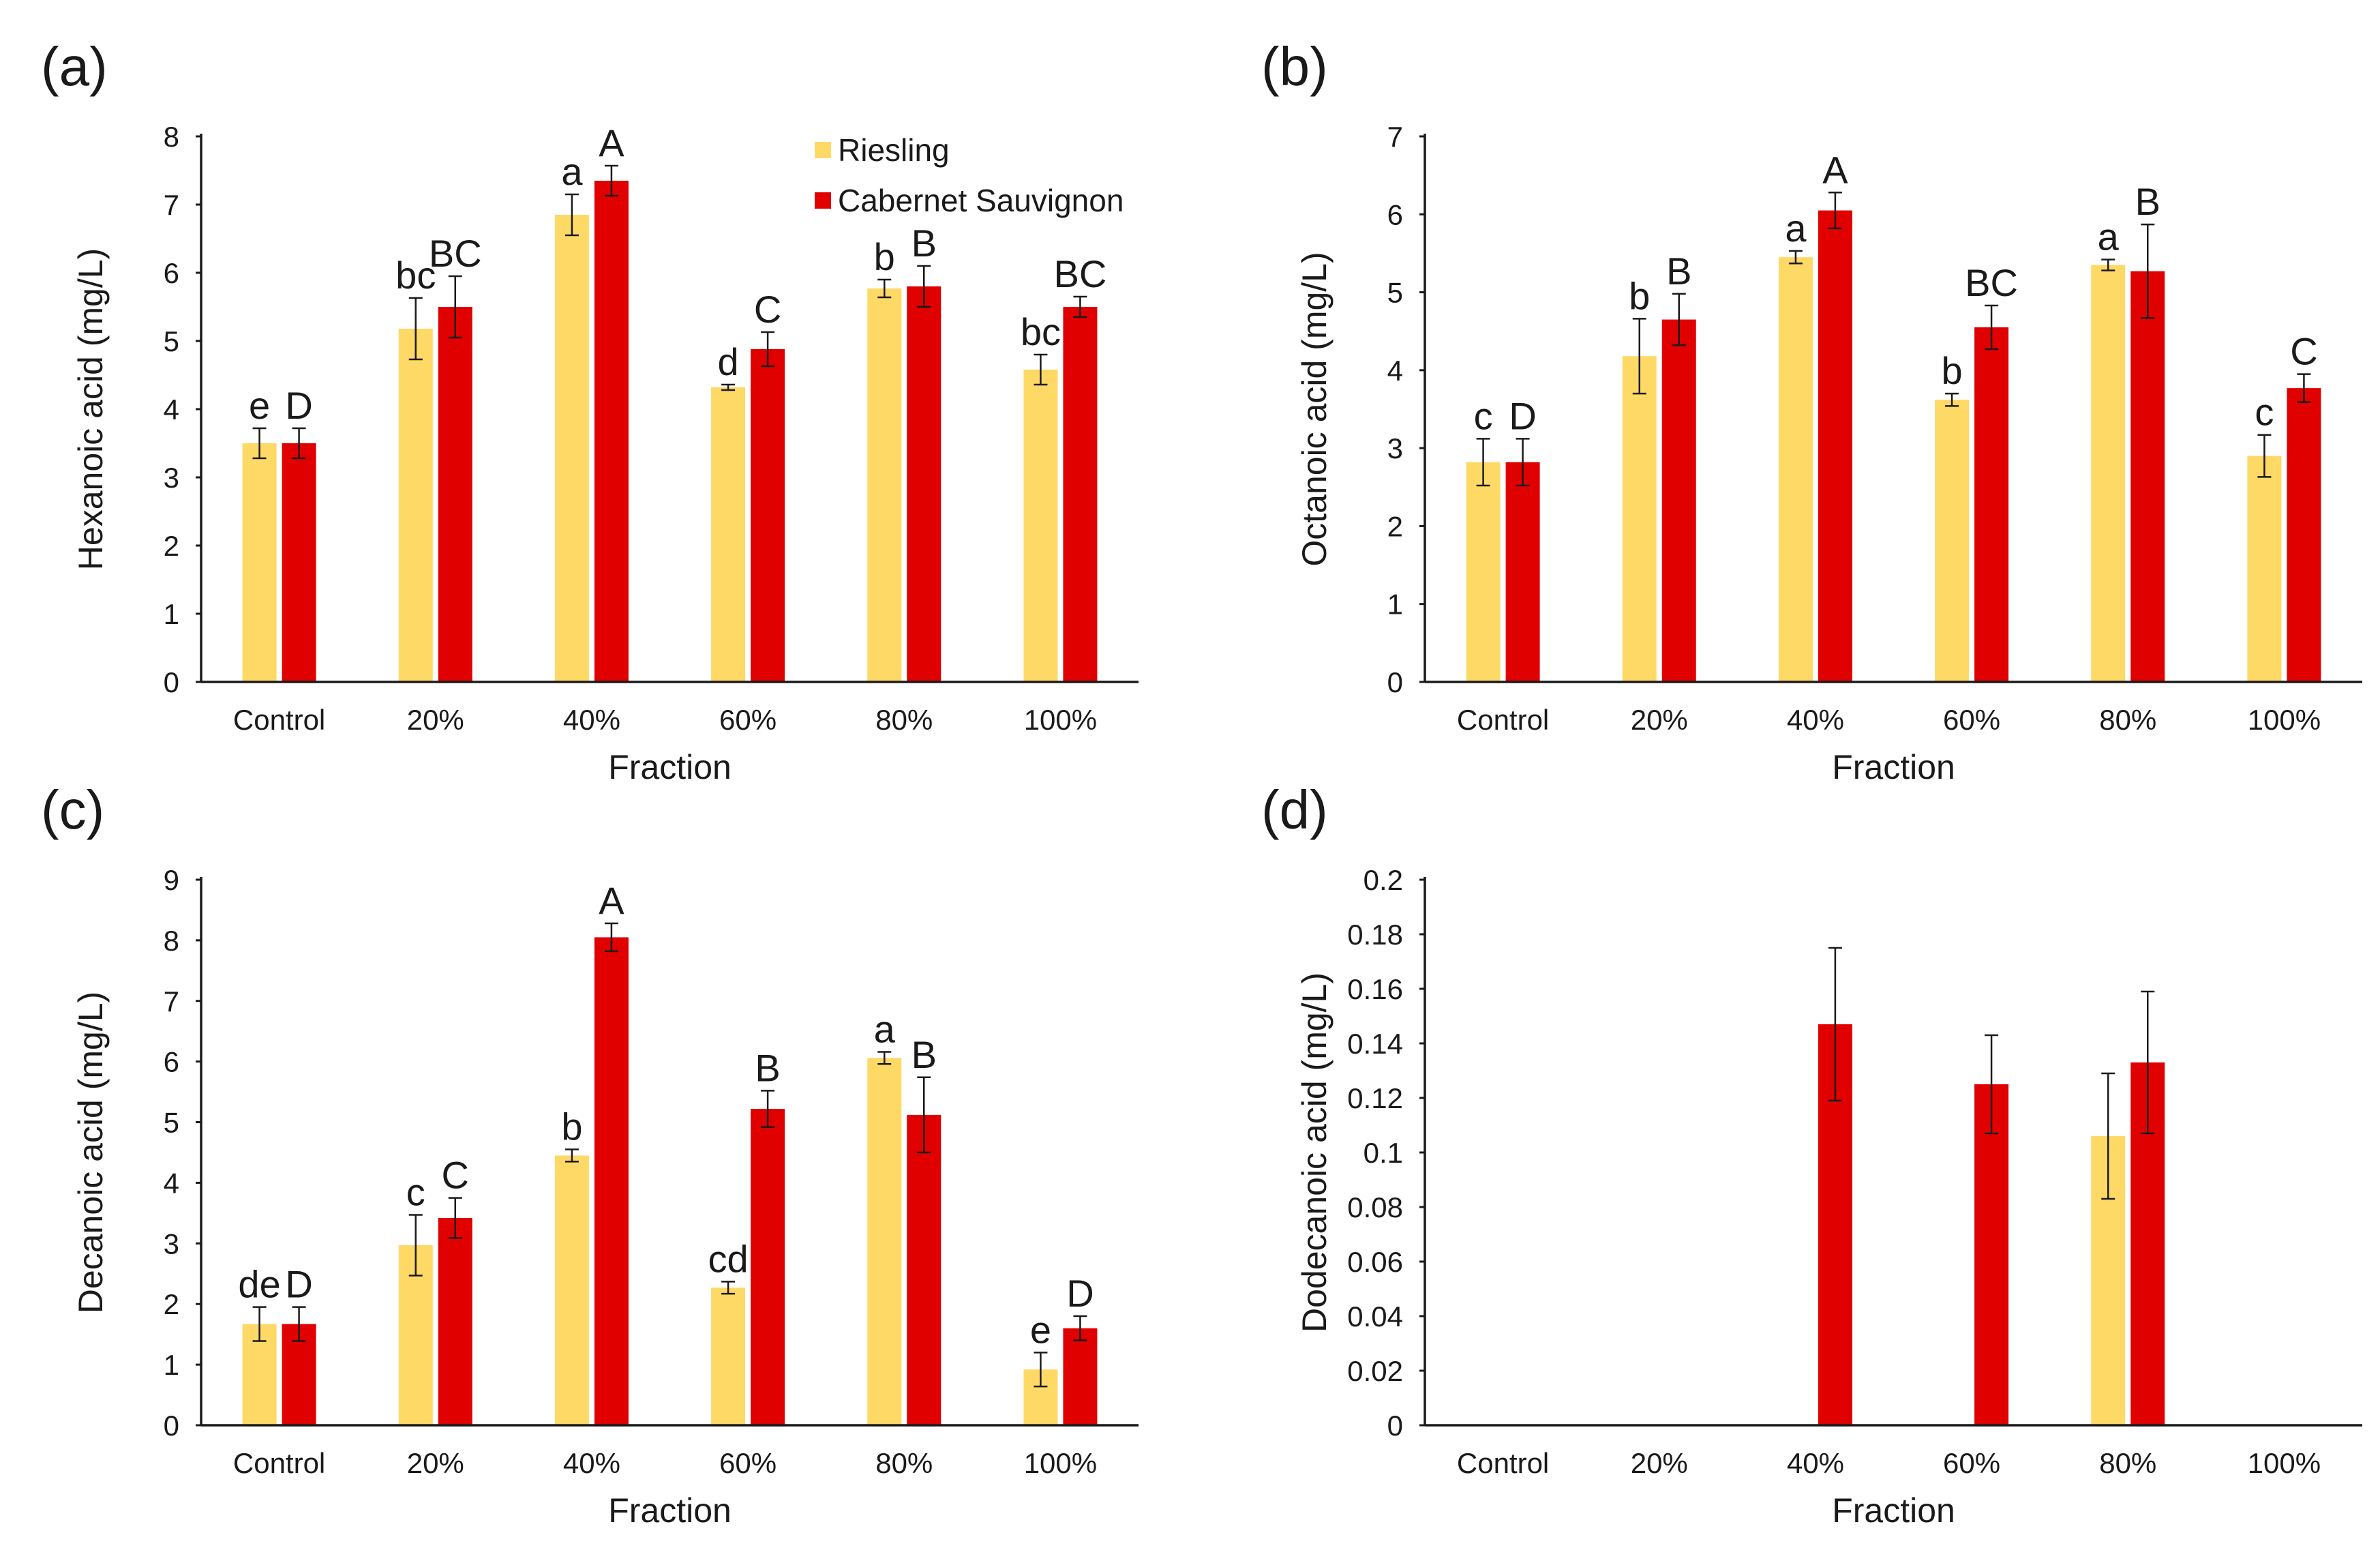 The image size is (2380, 1548). What do you see at coordinates (924, 244) in the screenshot?
I see `significance-label: B` at bounding box center [924, 244].